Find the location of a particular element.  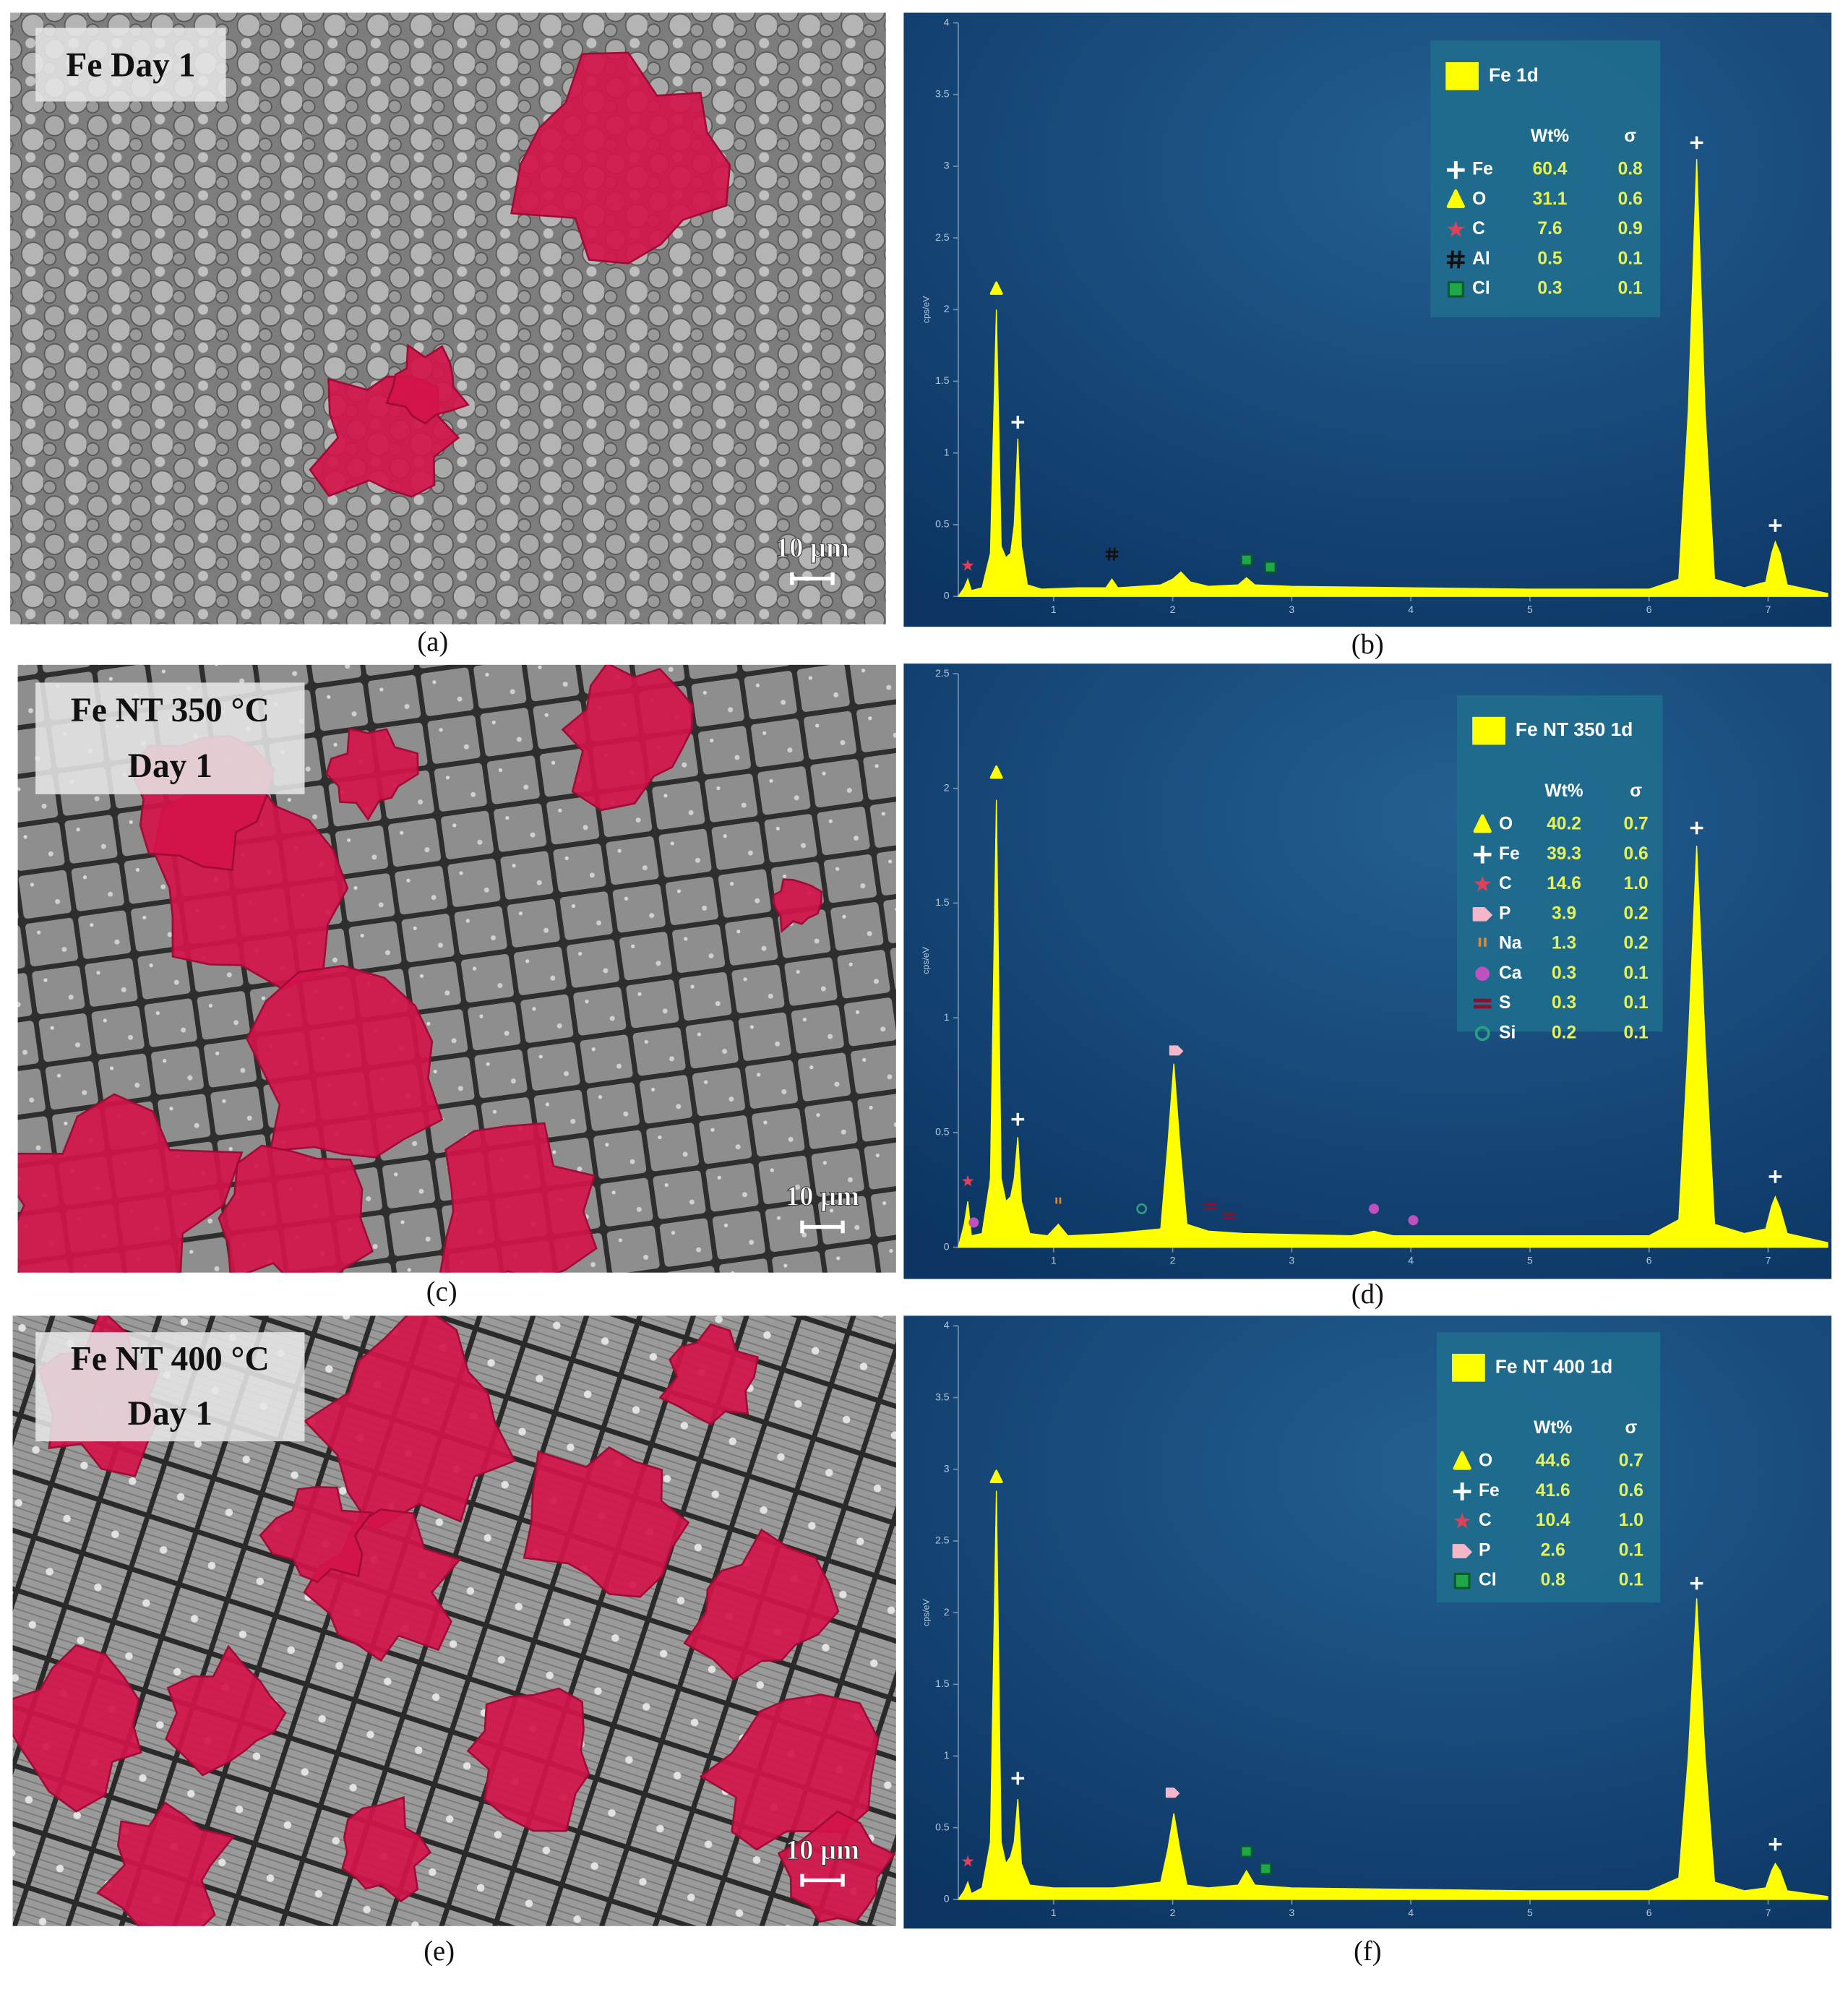

legend-element: S is located at coordinates (1504, 1003).